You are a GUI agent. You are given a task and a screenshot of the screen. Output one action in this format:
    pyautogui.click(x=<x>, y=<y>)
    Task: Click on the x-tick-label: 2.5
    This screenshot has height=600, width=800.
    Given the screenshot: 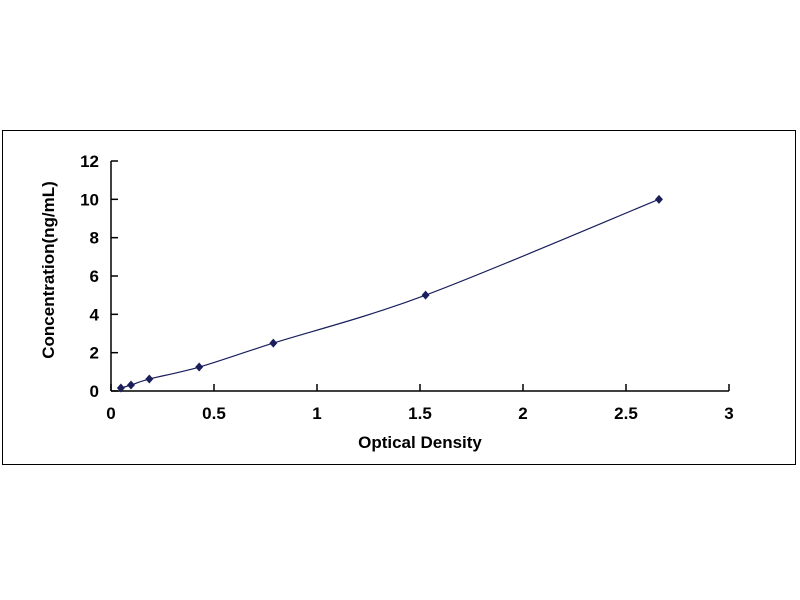 What is the action you would take?
    pyautogui.click(x=626, y=413)
    